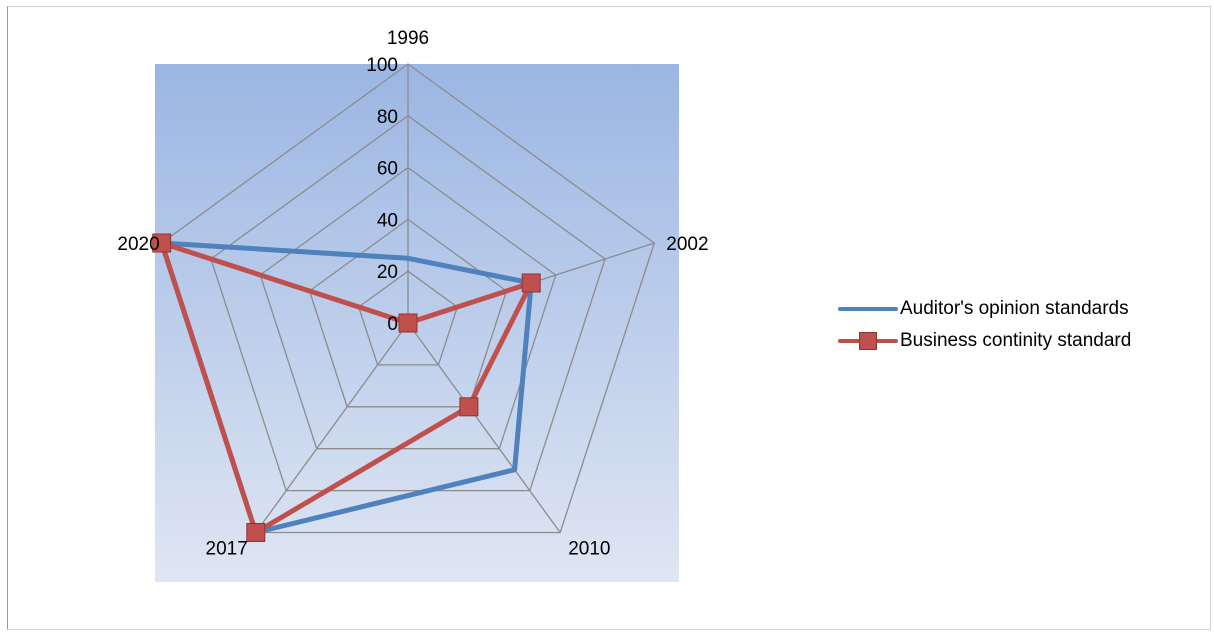  I want to click on legend-label-auditor: Auditor's opinion standards, so click(1014, 308).